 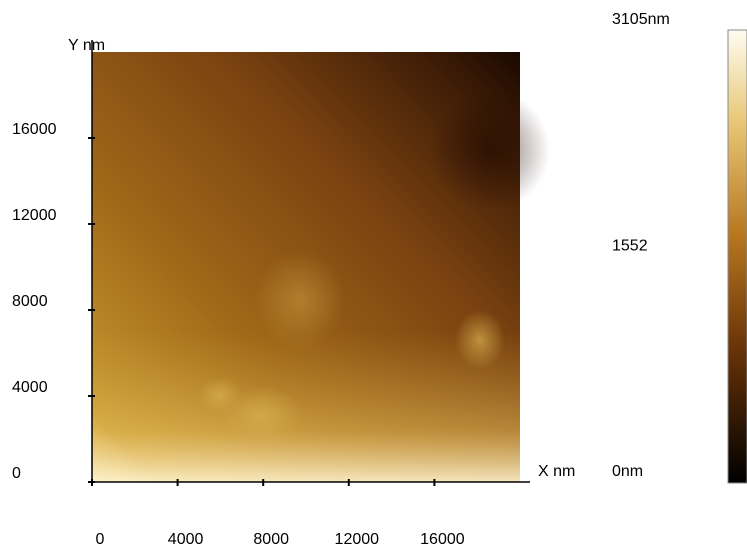 I want to click on y-tick-label: 8000, so click(x=30, y=301).